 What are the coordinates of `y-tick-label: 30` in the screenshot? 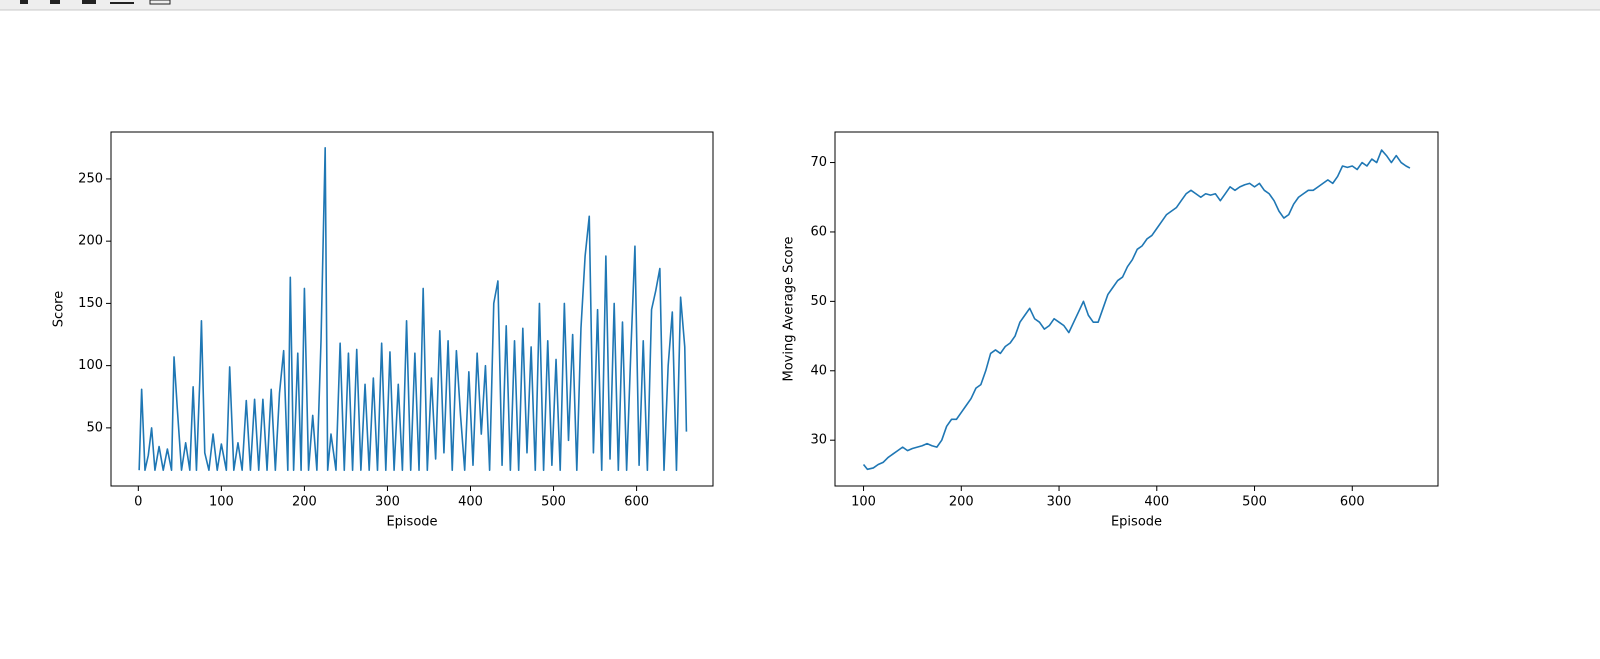 It's located at (818, 440).